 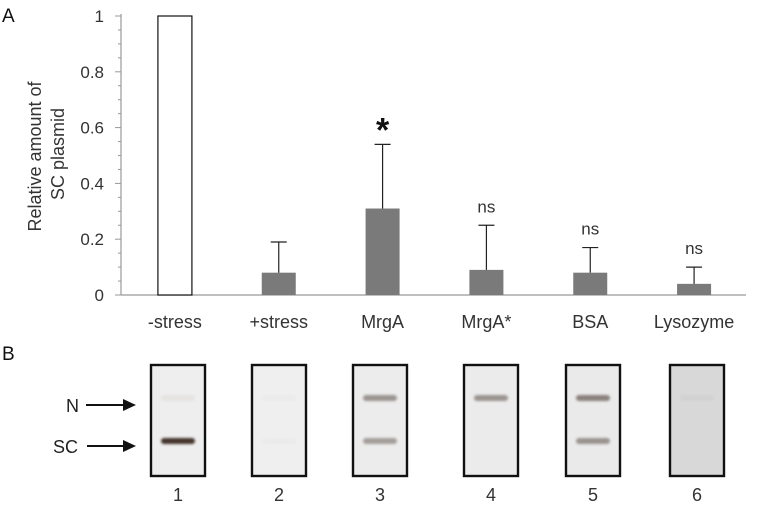 I want to click on category-label-MrgA*: MrgA*, so click(x=486, y=322).